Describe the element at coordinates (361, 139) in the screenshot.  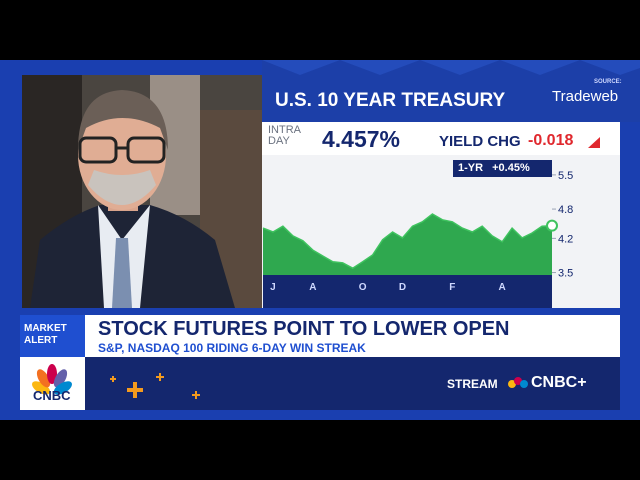
I see `yield-value: 4.457%` at that location.